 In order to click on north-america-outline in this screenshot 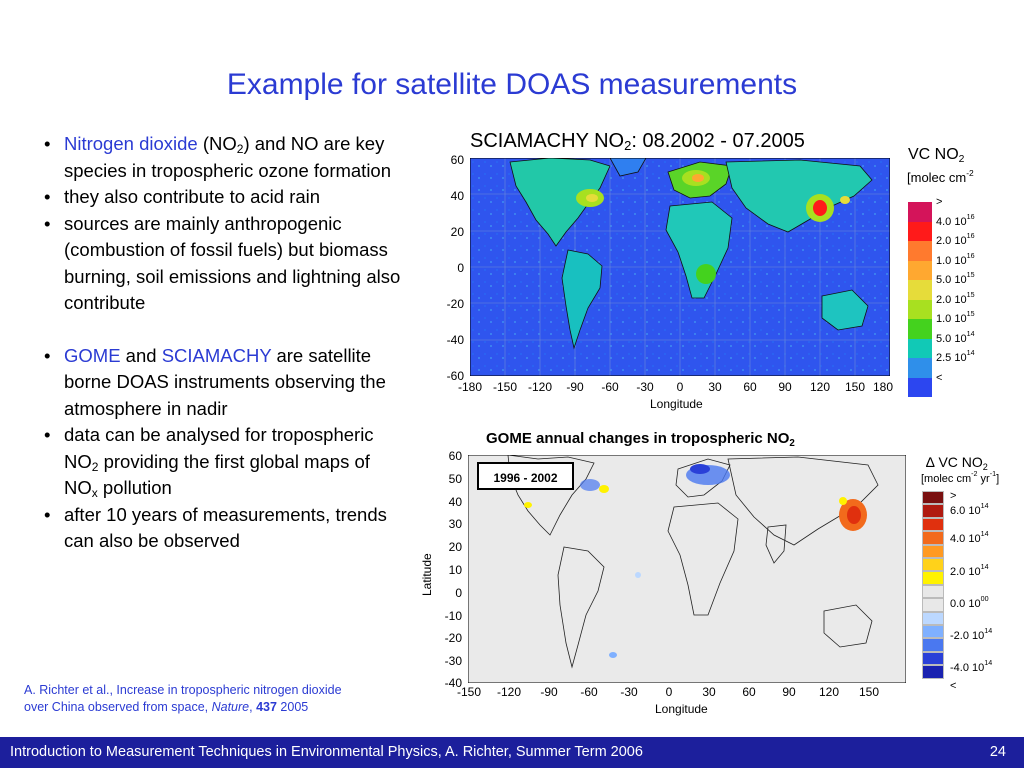, I will do `click(551, 495)`.